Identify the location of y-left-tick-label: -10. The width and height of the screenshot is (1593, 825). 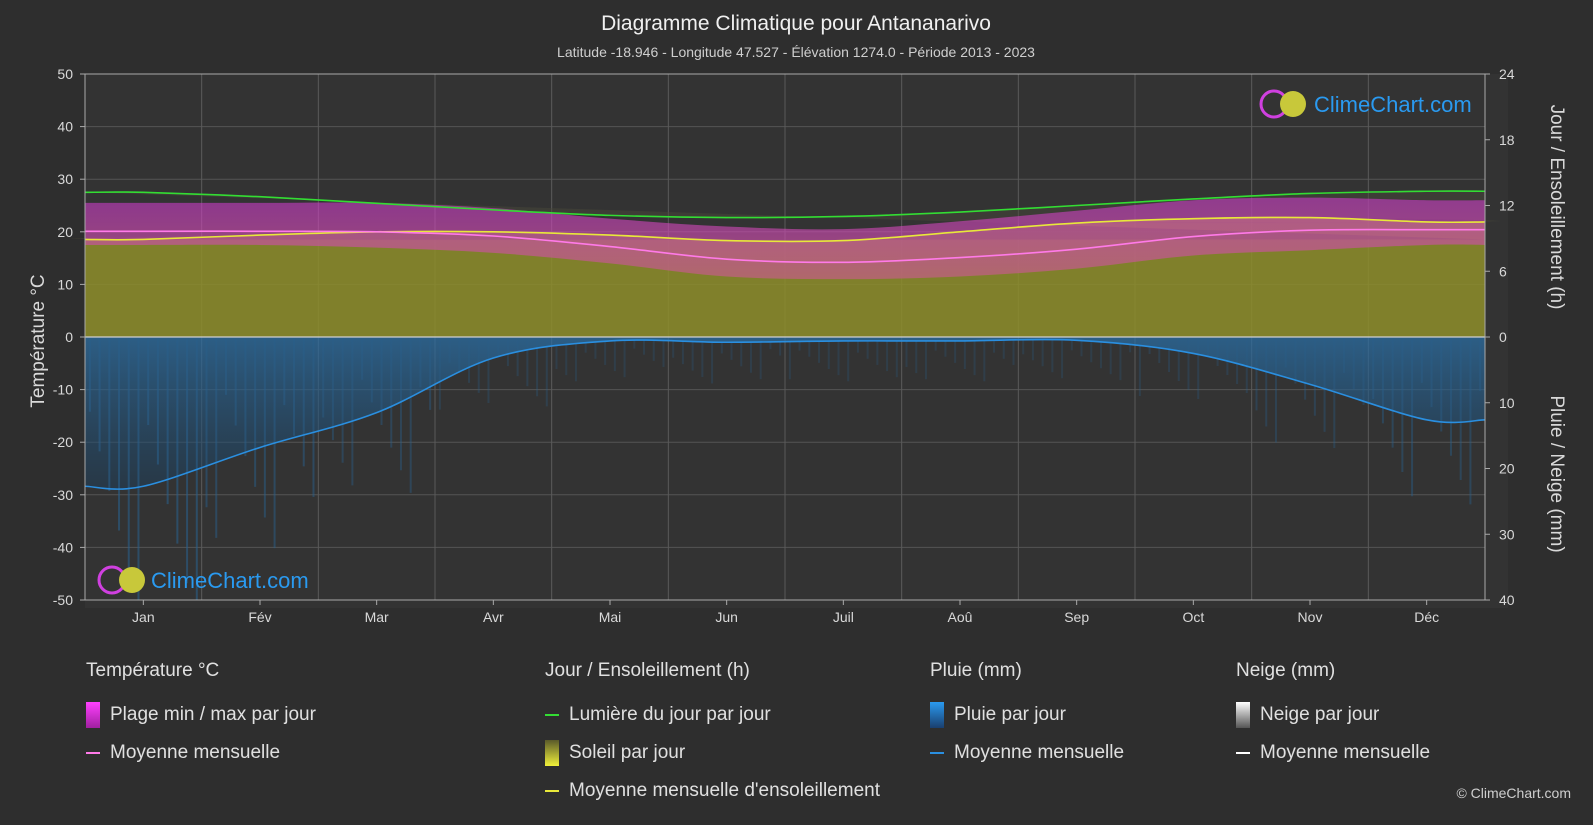
(63, 390).